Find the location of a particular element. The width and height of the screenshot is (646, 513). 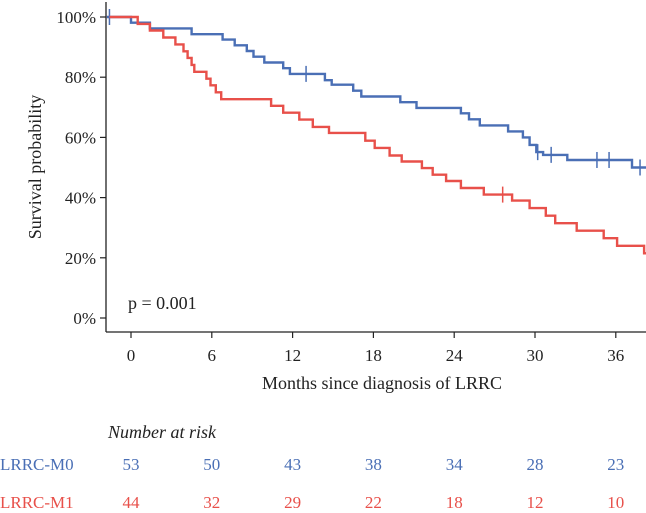

y-ticks: 0% 20% 40% 60% 80% 100% is located at coordinates (81, 168).